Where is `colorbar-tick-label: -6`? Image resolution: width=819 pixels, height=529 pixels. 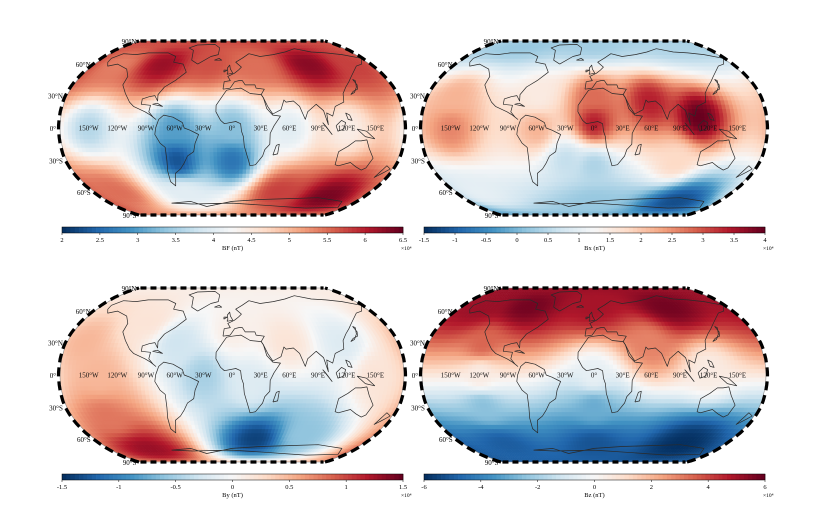 colorbar-tick-label: -6 is located at coordinates (424, 487).